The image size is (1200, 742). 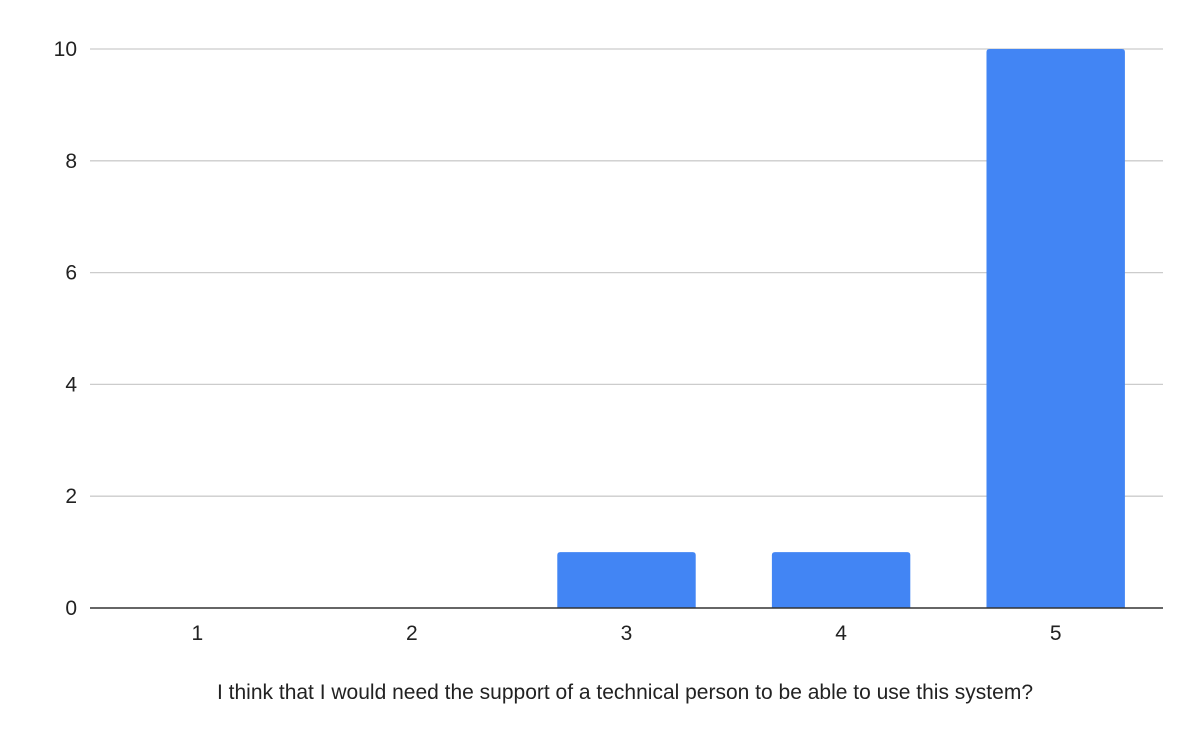 I want to click on x-tick-labels: 1 2 3 4 5, so click(x=626, y=633).